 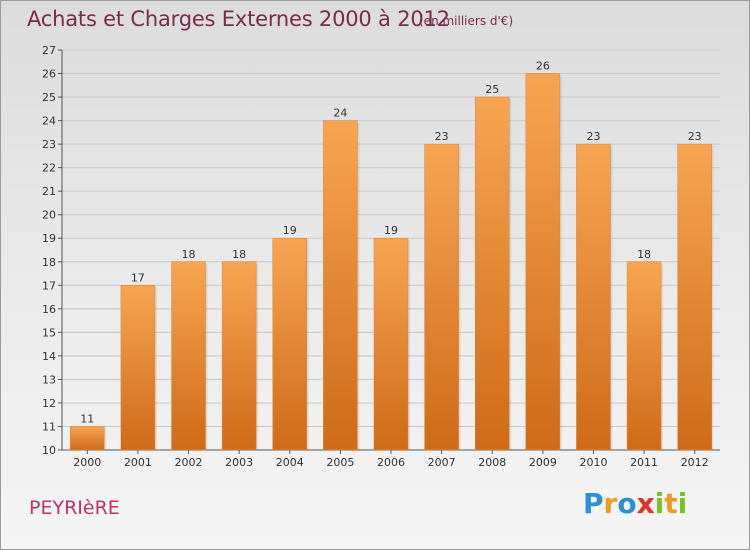 What do you see at coordinates (49, 144) in the screenshot?
I see `y-tick-label: 23` at bounding box center [49, 144].